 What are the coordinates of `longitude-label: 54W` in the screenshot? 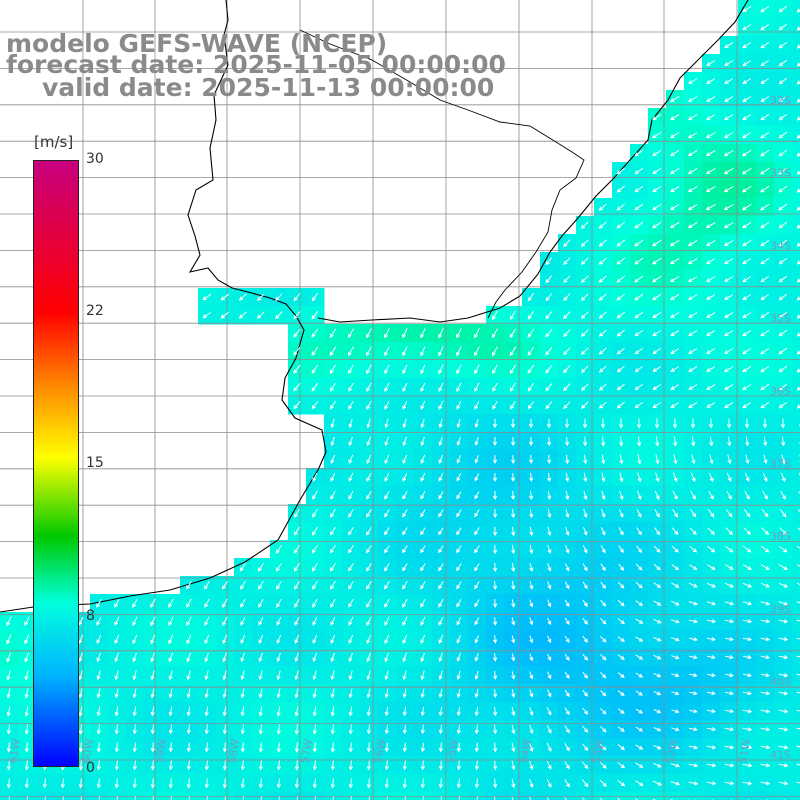 It's located at (525, 751).